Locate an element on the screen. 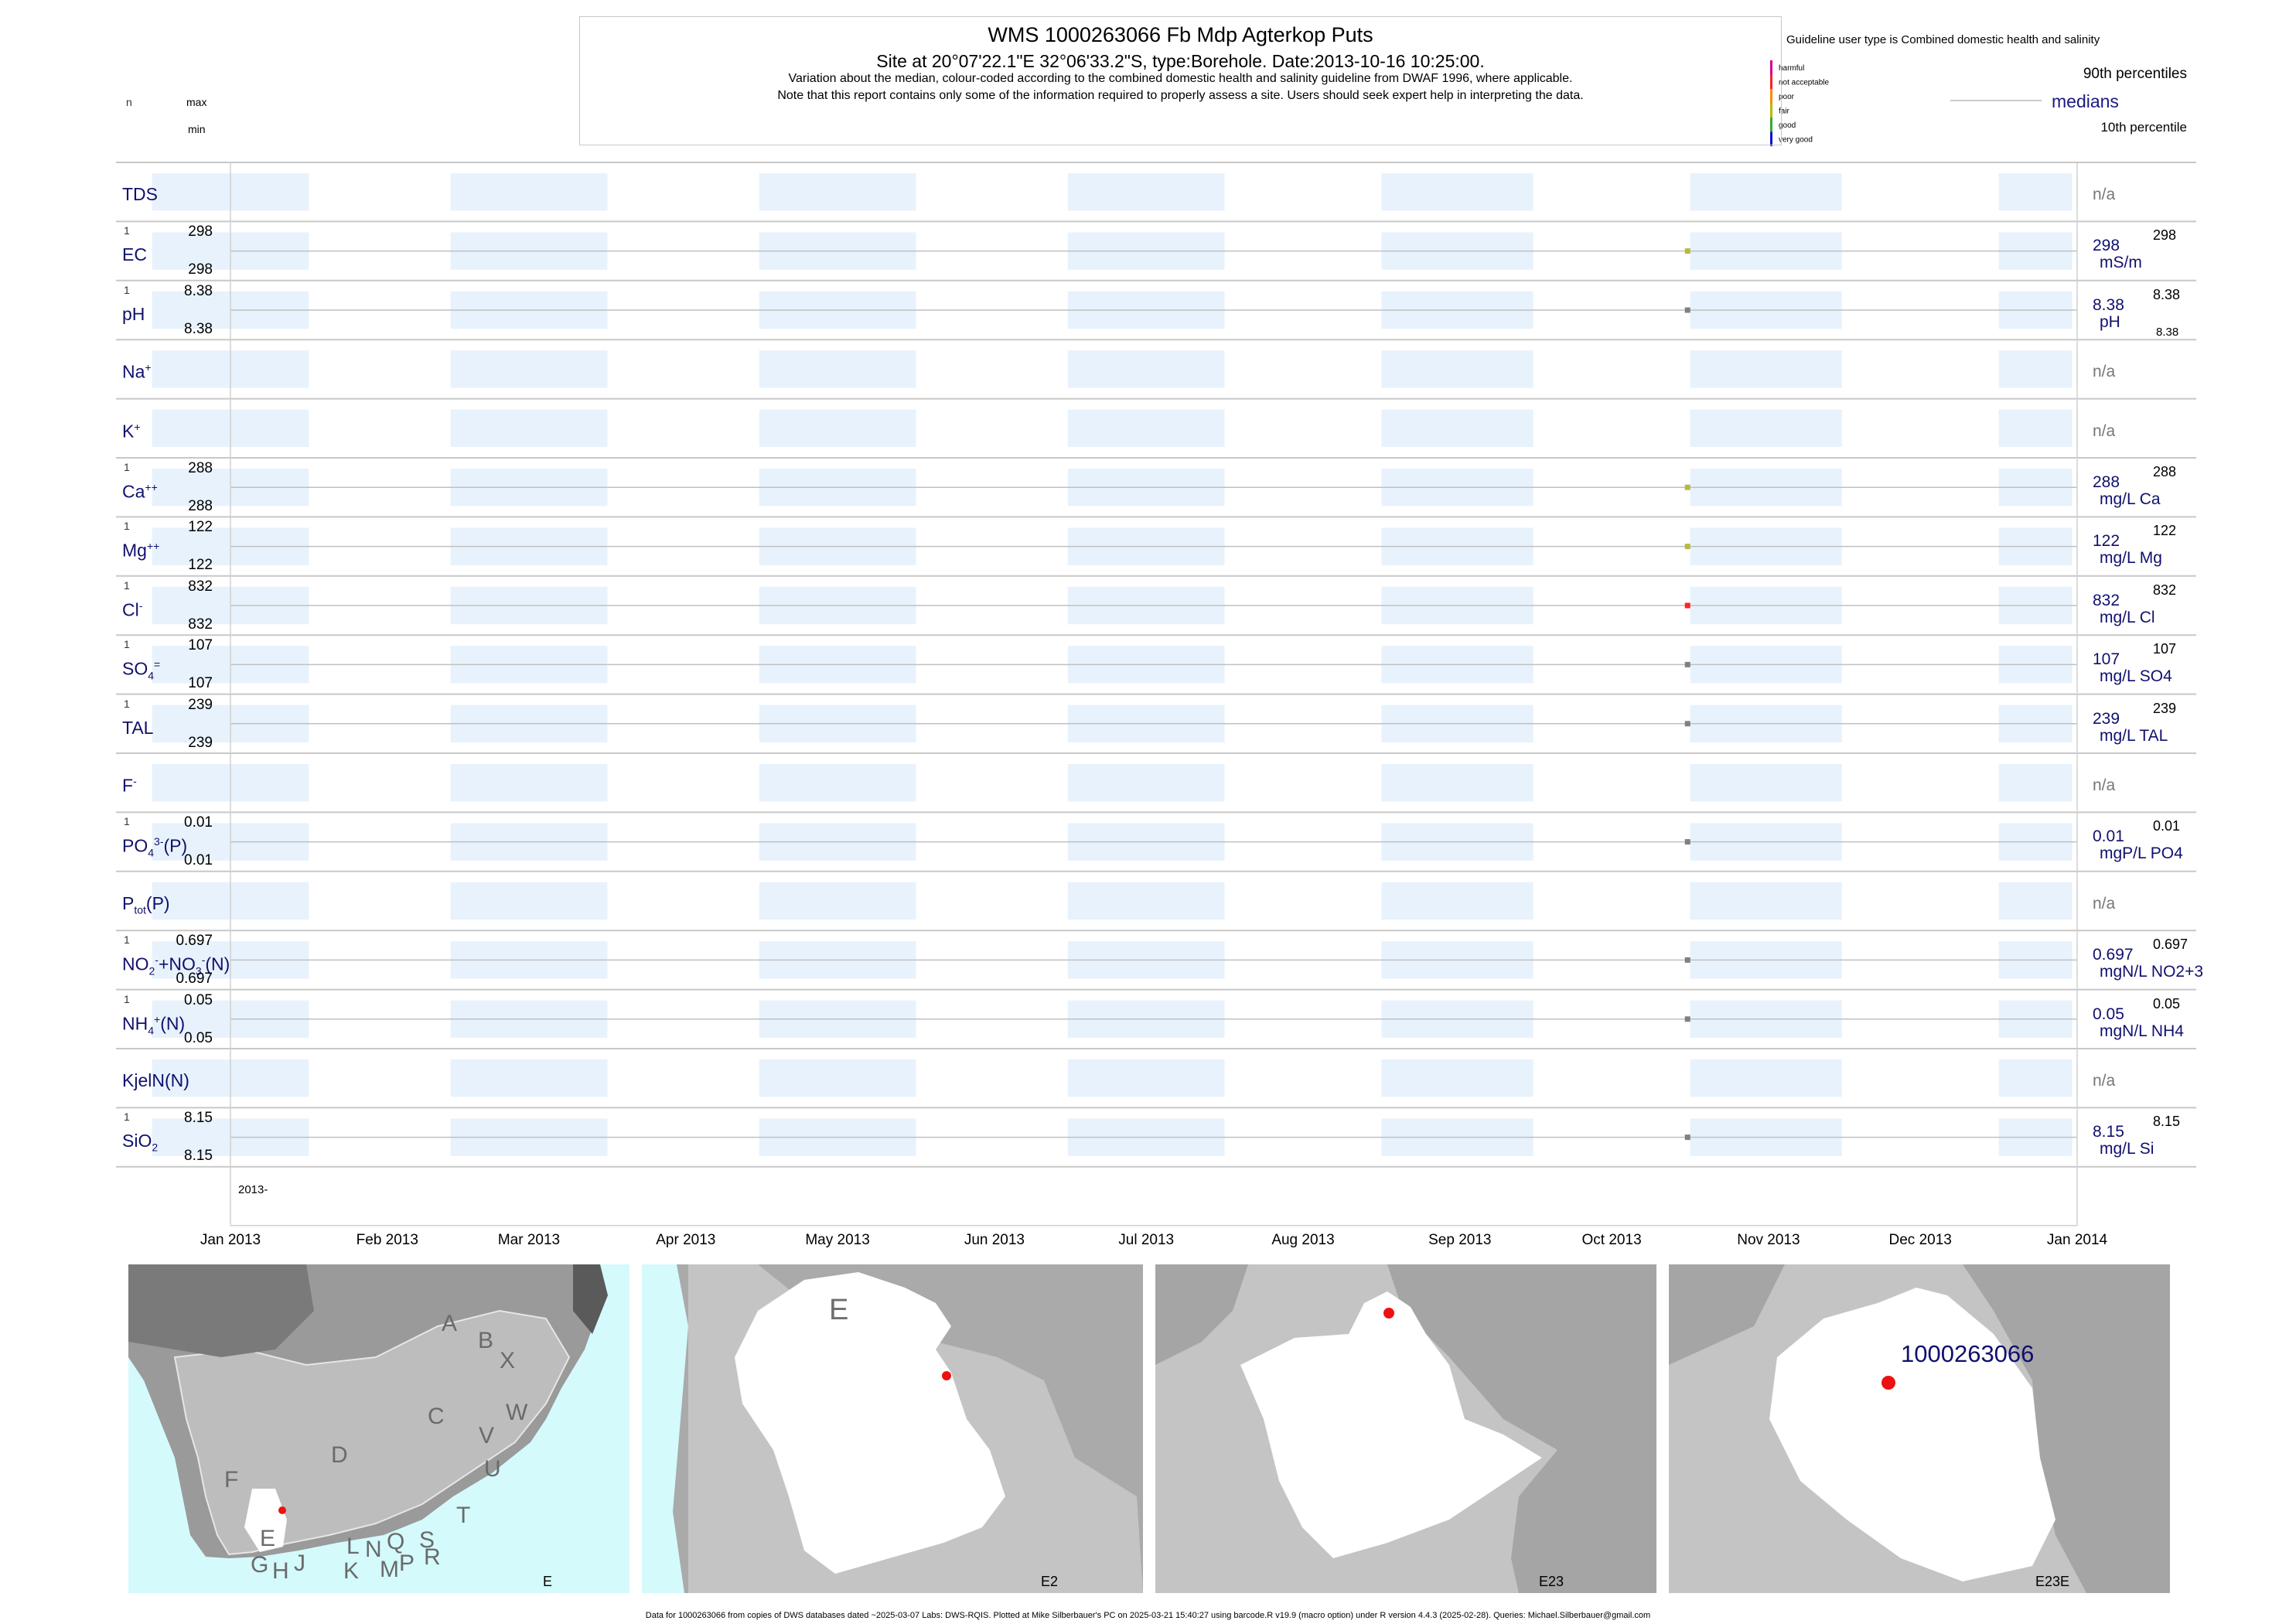 The image size is (2296, 1624). map-catchment-E23E: 1000263066 E23E is located at coordinates (1919, 1428).